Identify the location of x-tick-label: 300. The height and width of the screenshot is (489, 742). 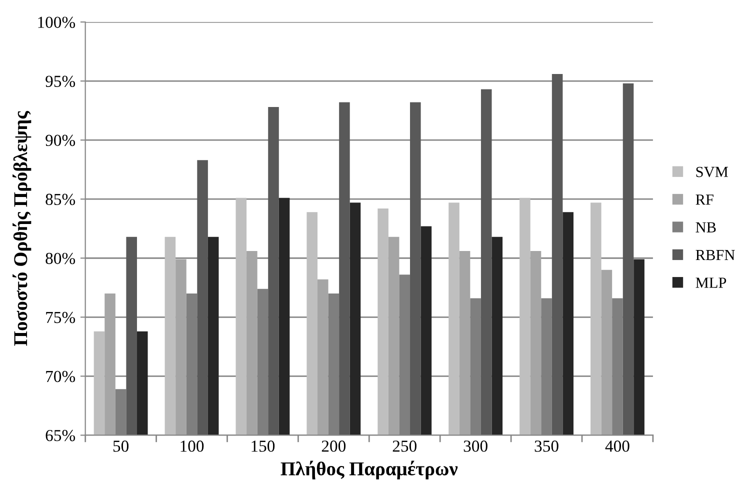
(476, 446).